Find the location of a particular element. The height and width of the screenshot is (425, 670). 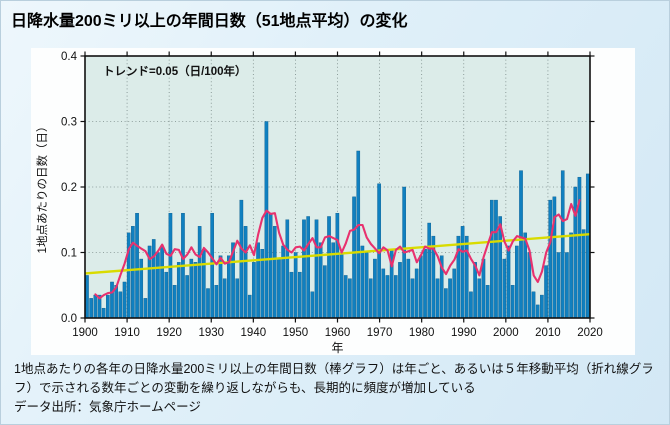

bar-year-1963 is located at coordinates (350, 298).